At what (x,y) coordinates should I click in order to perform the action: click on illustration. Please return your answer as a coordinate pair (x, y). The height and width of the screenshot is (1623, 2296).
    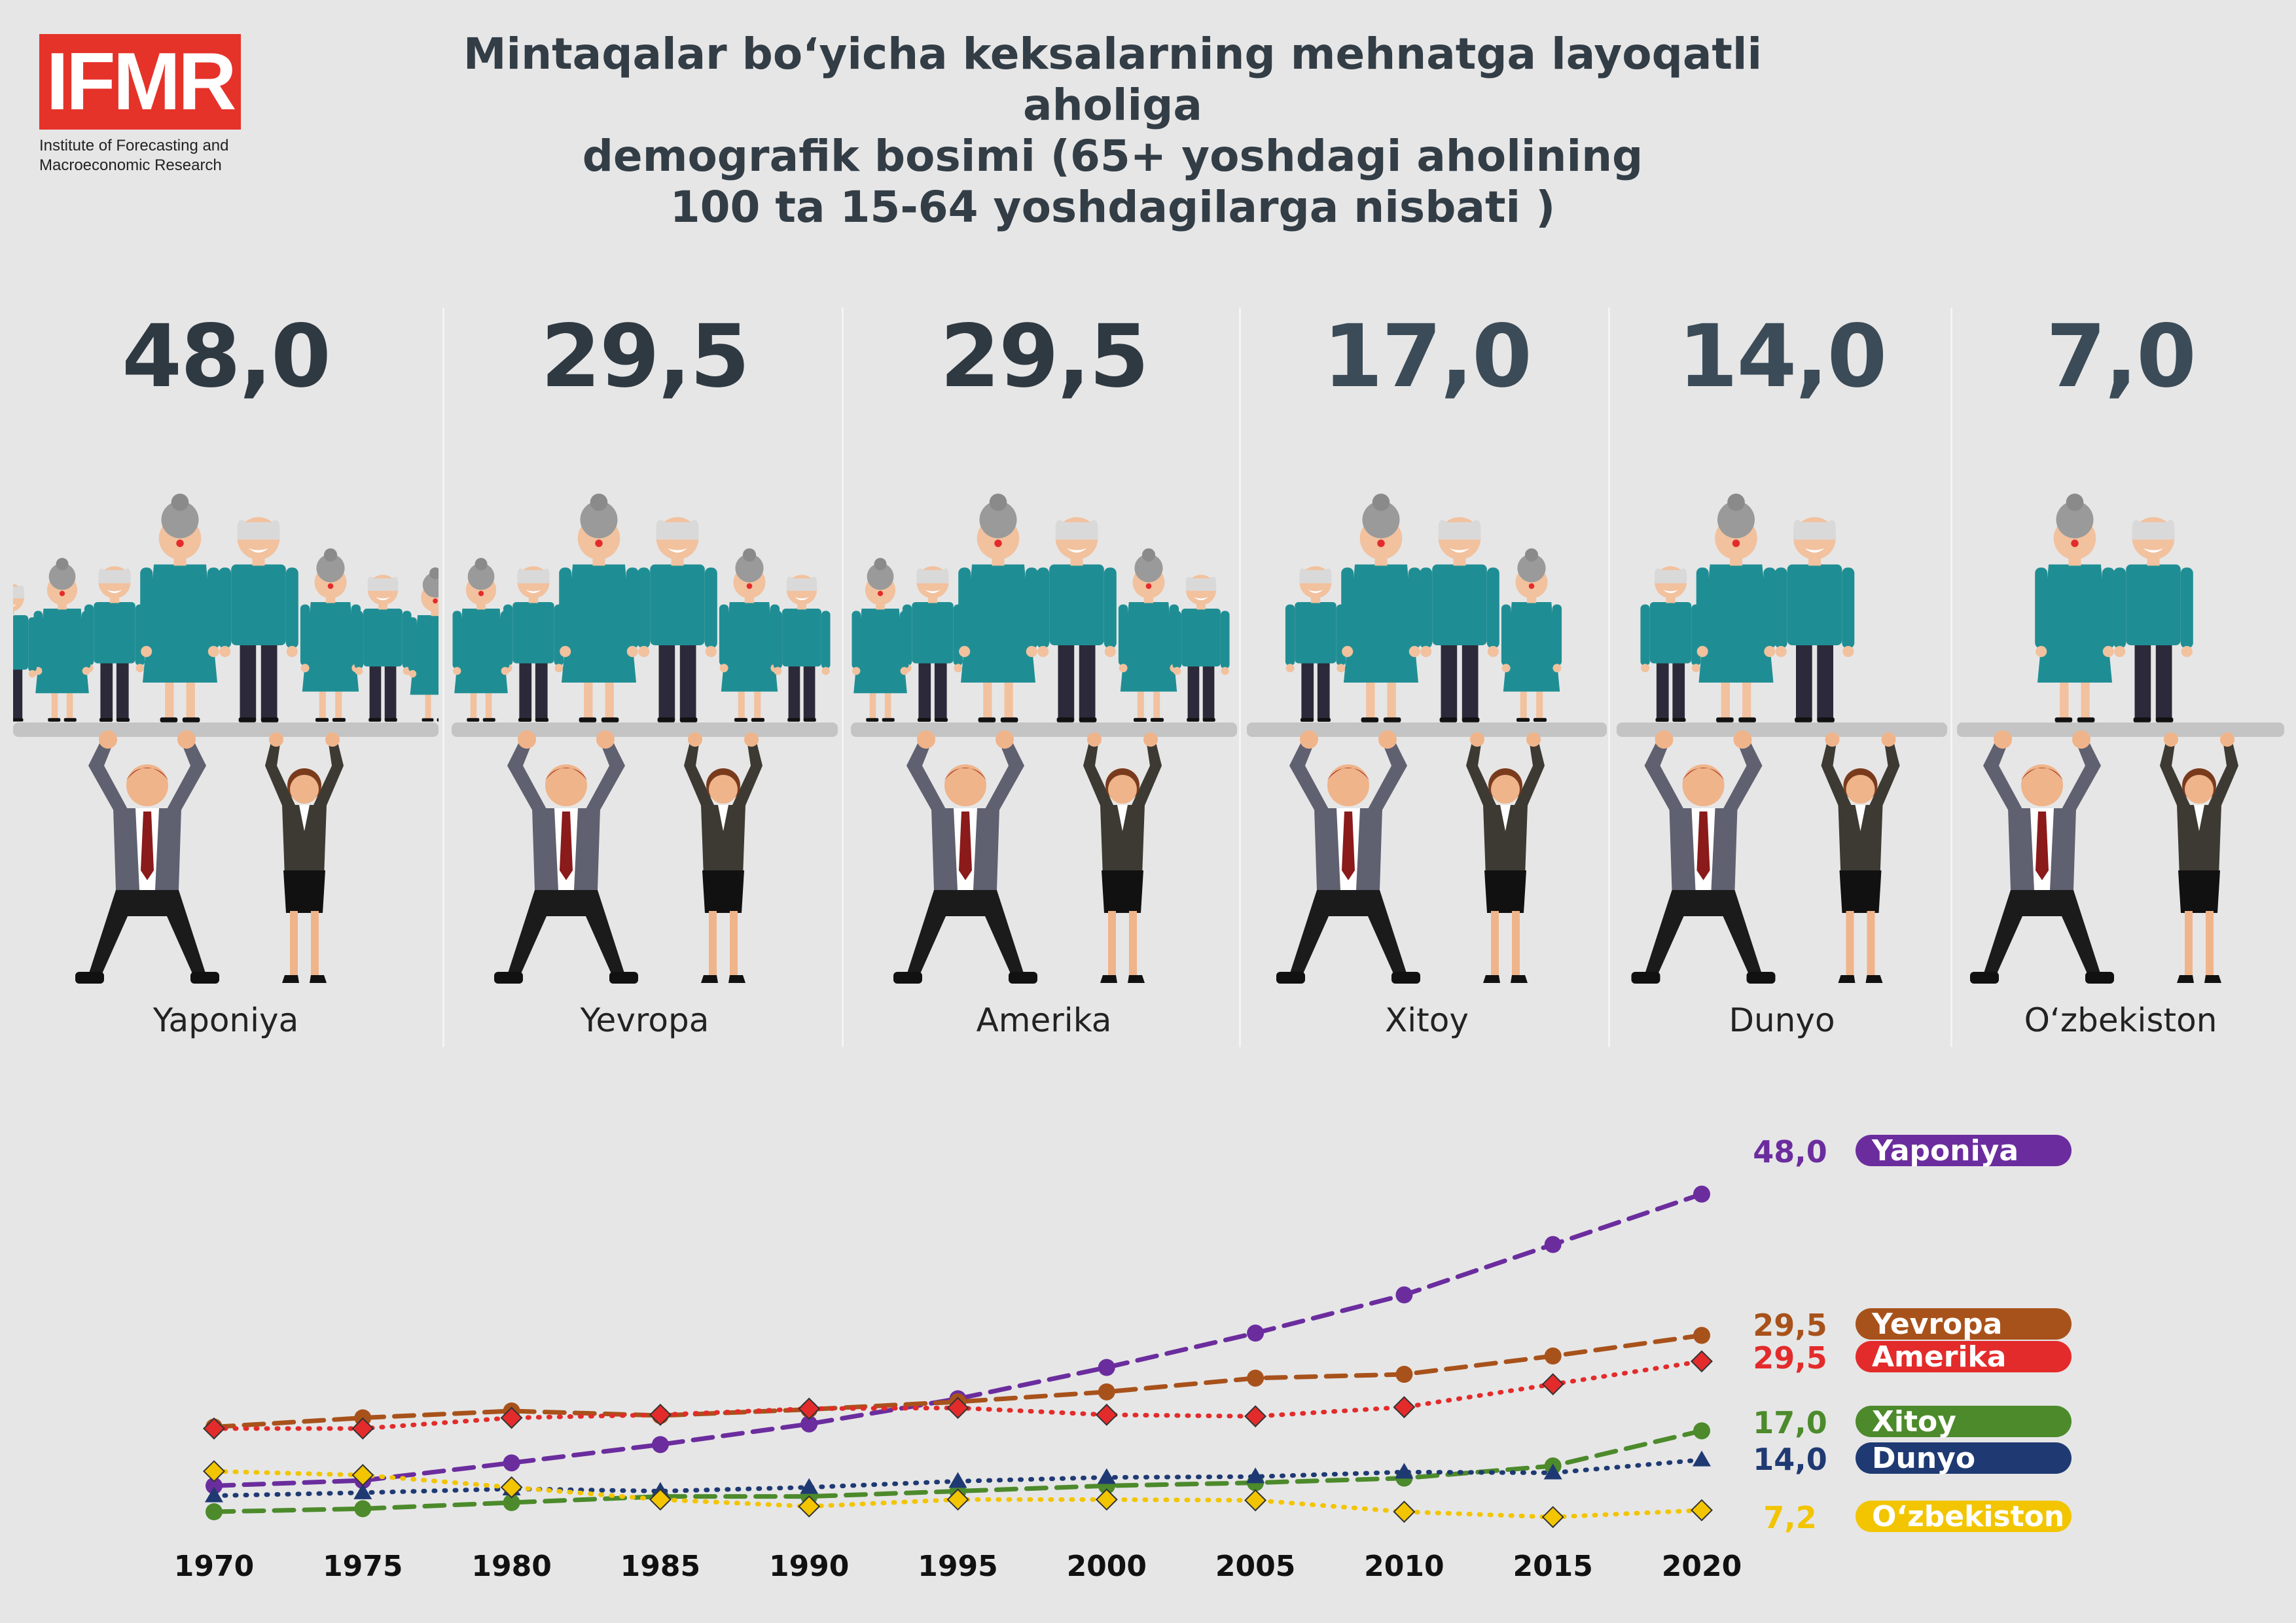
    Looking at the image, I should click on (2120, 738).